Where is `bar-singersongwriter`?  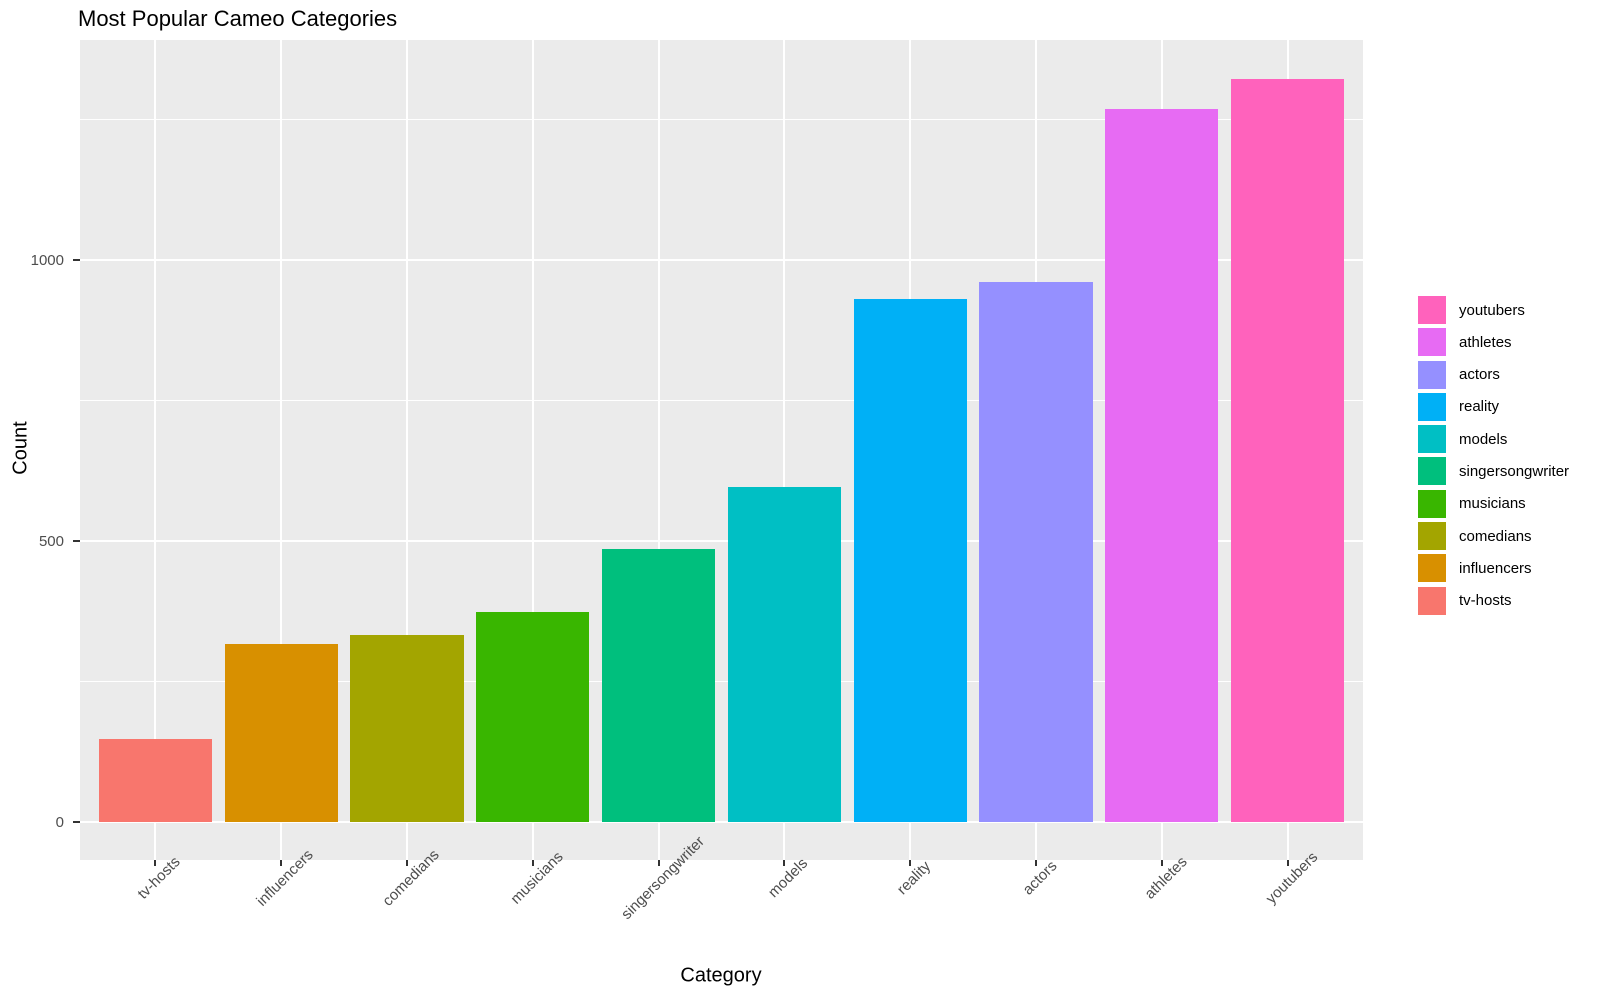
bar-singersongwriter is located at coordinates (659, 685).